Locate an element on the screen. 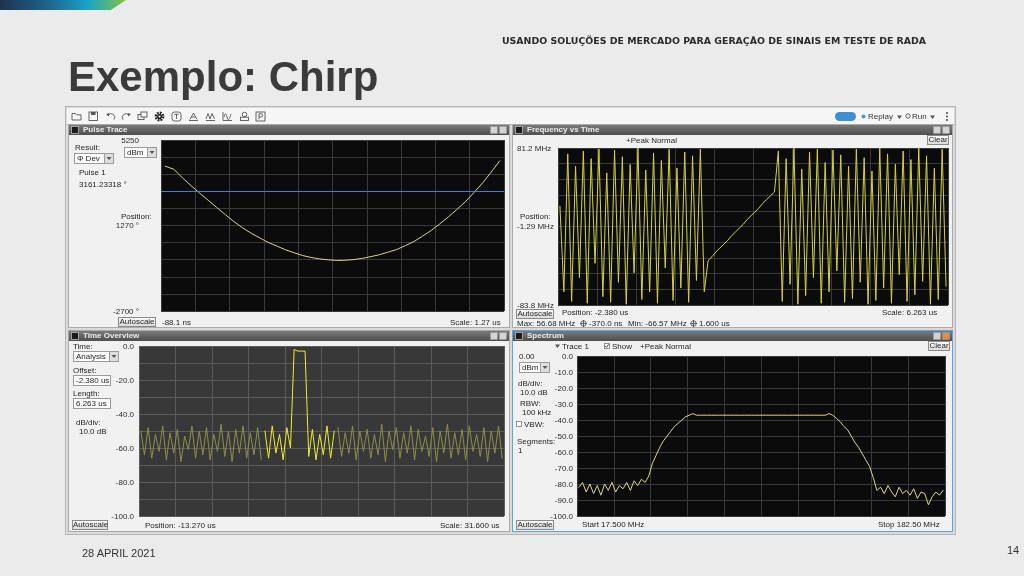  text: Position: -13.270 us is located at coordinates (180, 525).